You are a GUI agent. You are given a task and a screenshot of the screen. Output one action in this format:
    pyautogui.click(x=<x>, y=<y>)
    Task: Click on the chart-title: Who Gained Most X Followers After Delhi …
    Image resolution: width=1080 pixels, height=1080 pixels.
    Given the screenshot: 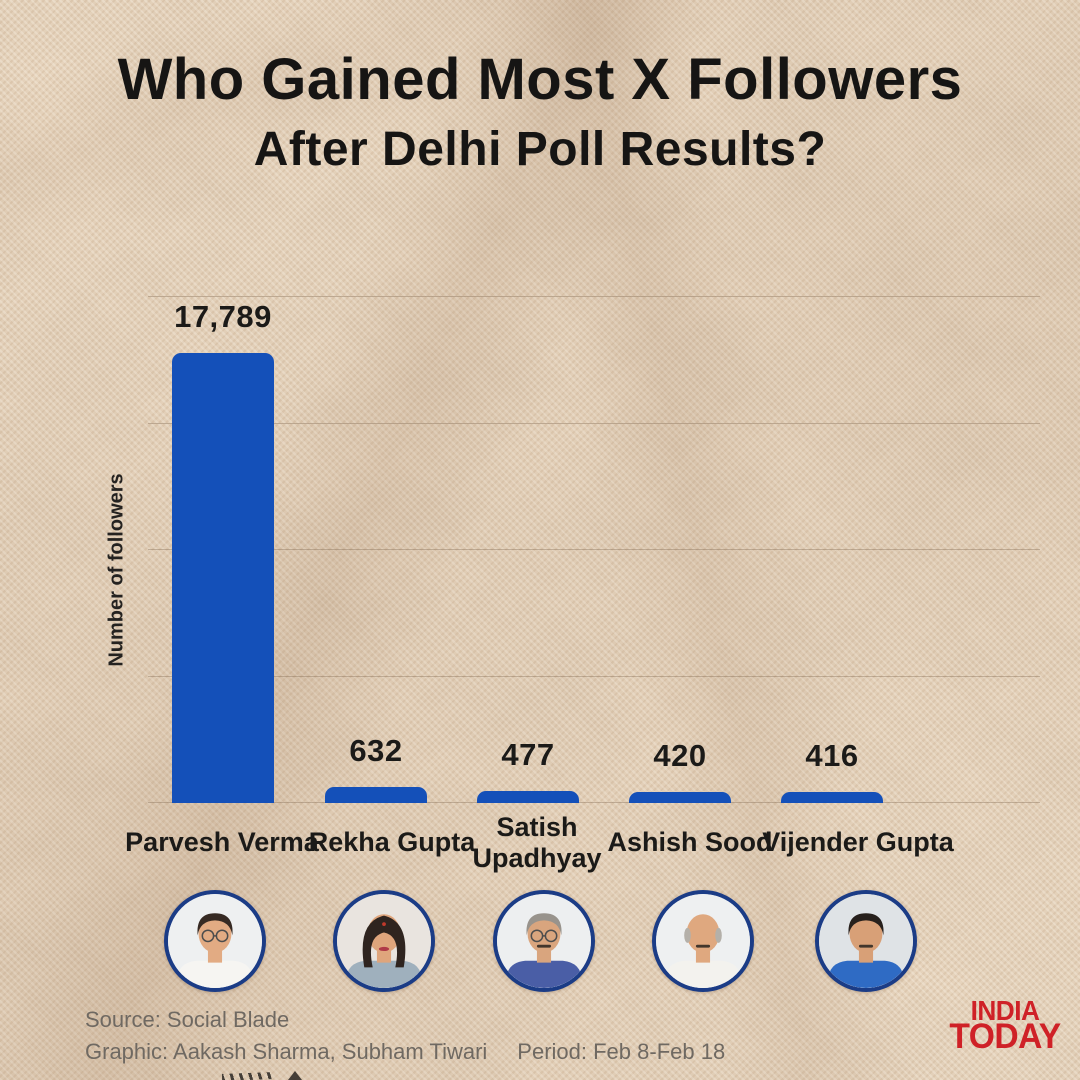 What is the action you would take?
    pyautogui.click(x=540, y=112)
    